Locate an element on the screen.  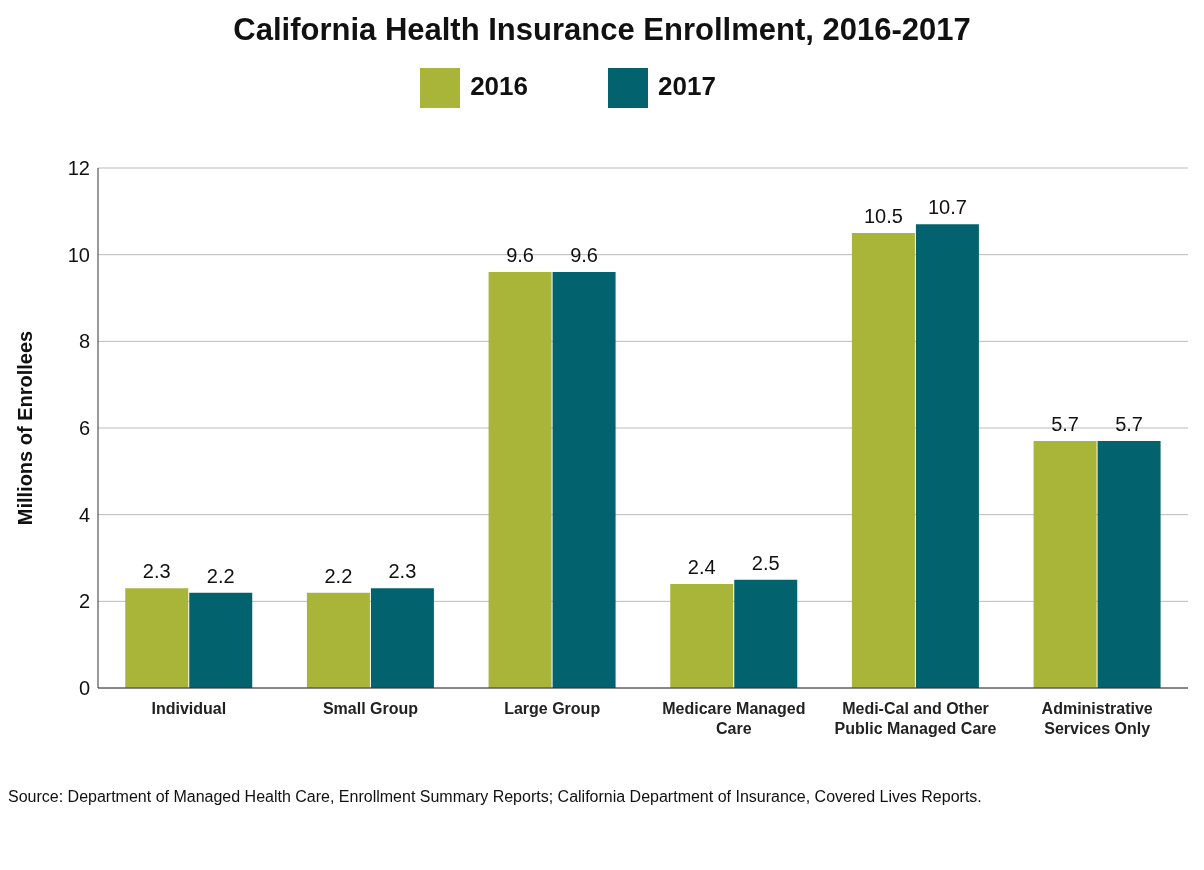
x-tick-label: Individual is located at coordinates (189, 708).